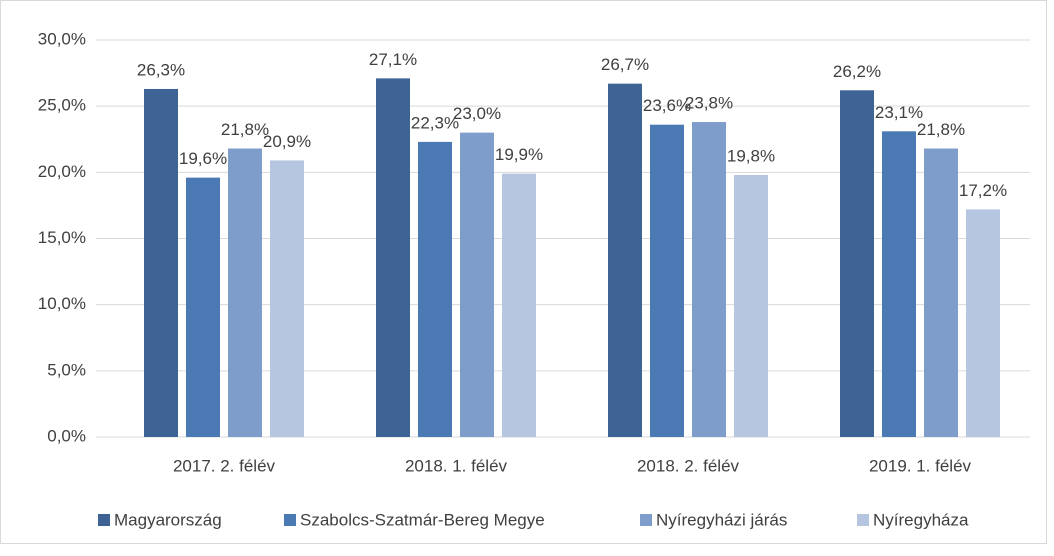 This screenshot has height=556, width=1054. What do you see at coordinates (62, 38) in the screenshot?
I see `y-tick-label: 30,0%` at bounding box center [62, 38].